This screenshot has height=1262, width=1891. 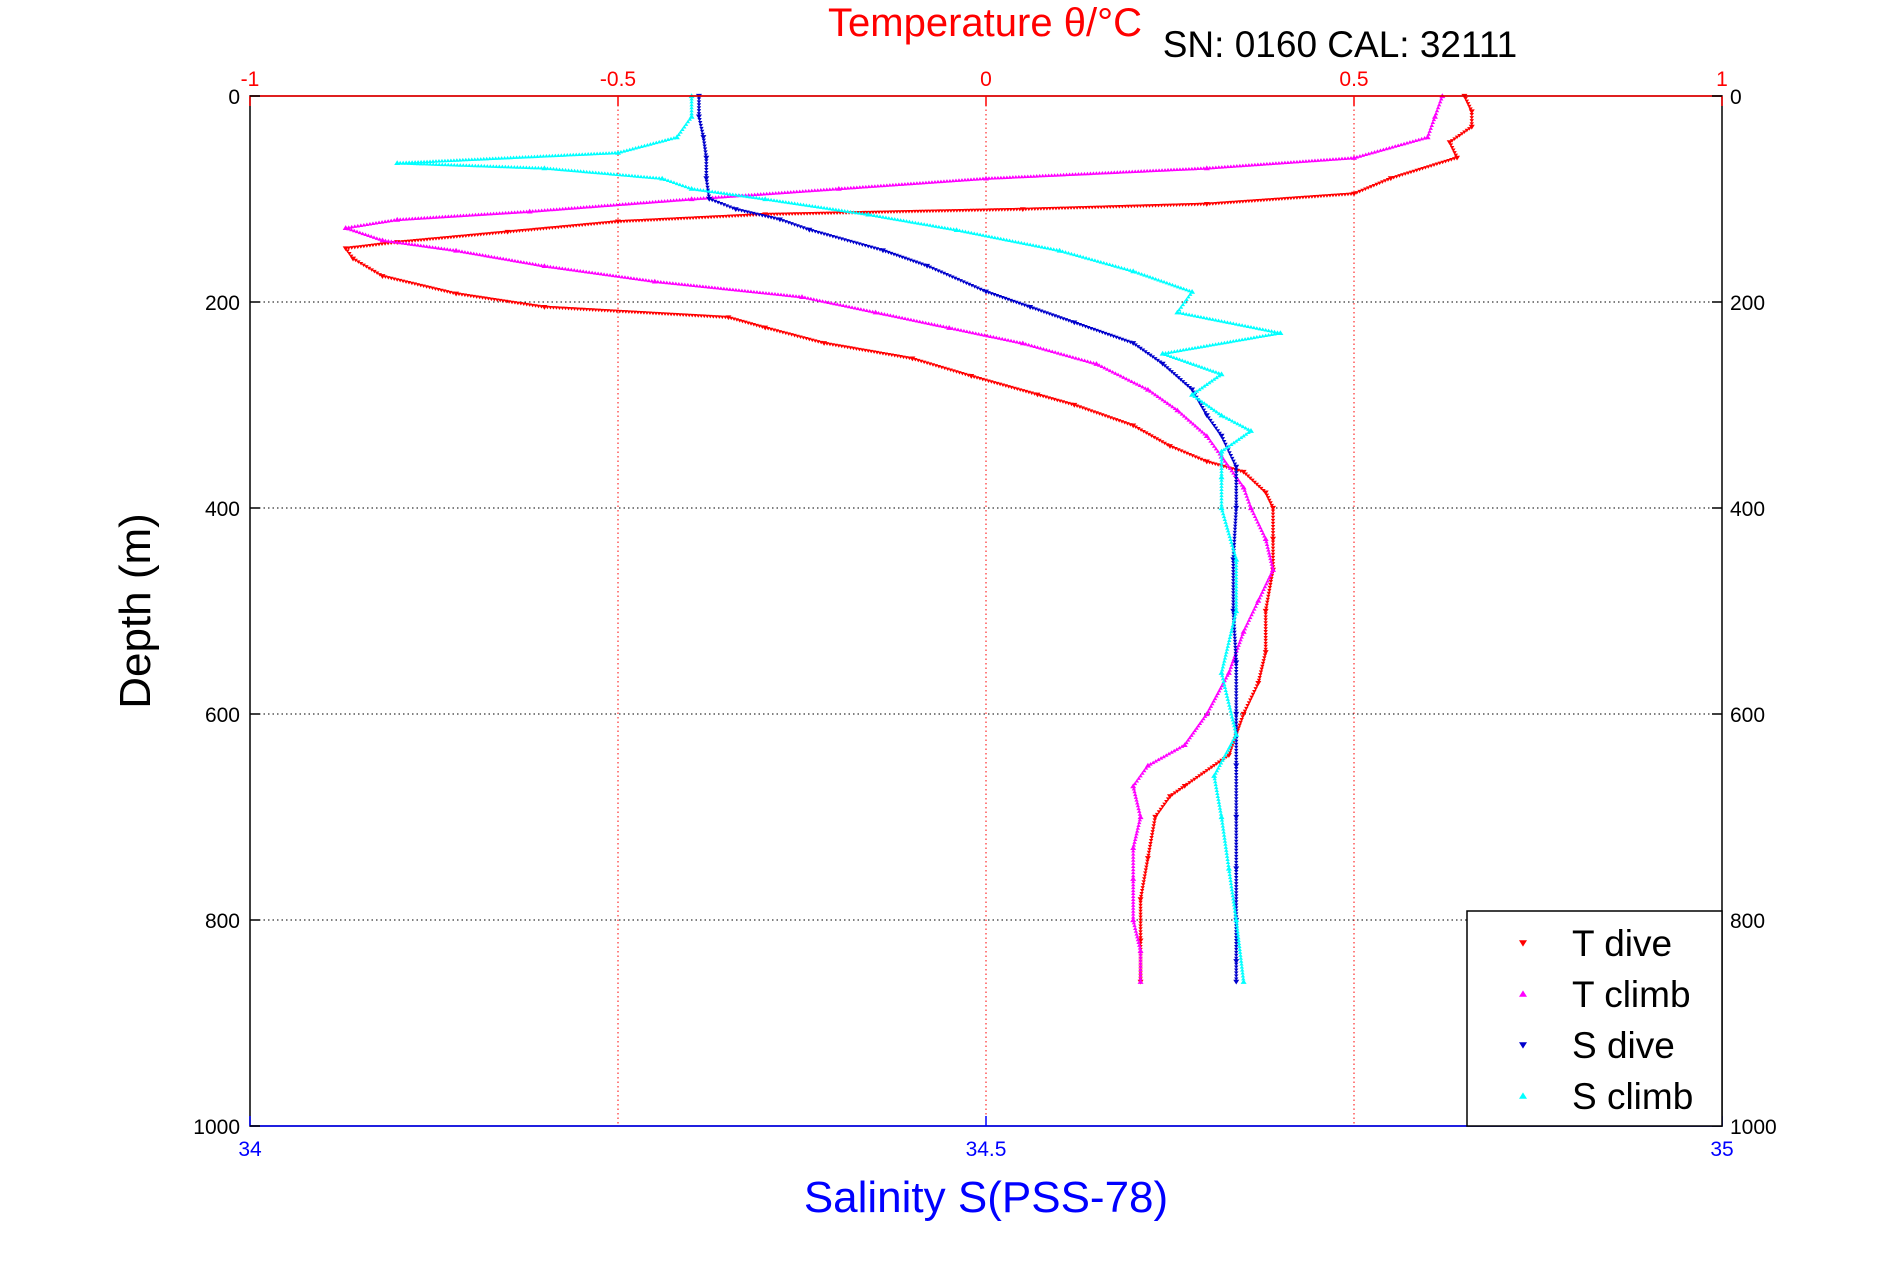 I want to click on top-tick-label: 1, so click(x=1722, y=79).